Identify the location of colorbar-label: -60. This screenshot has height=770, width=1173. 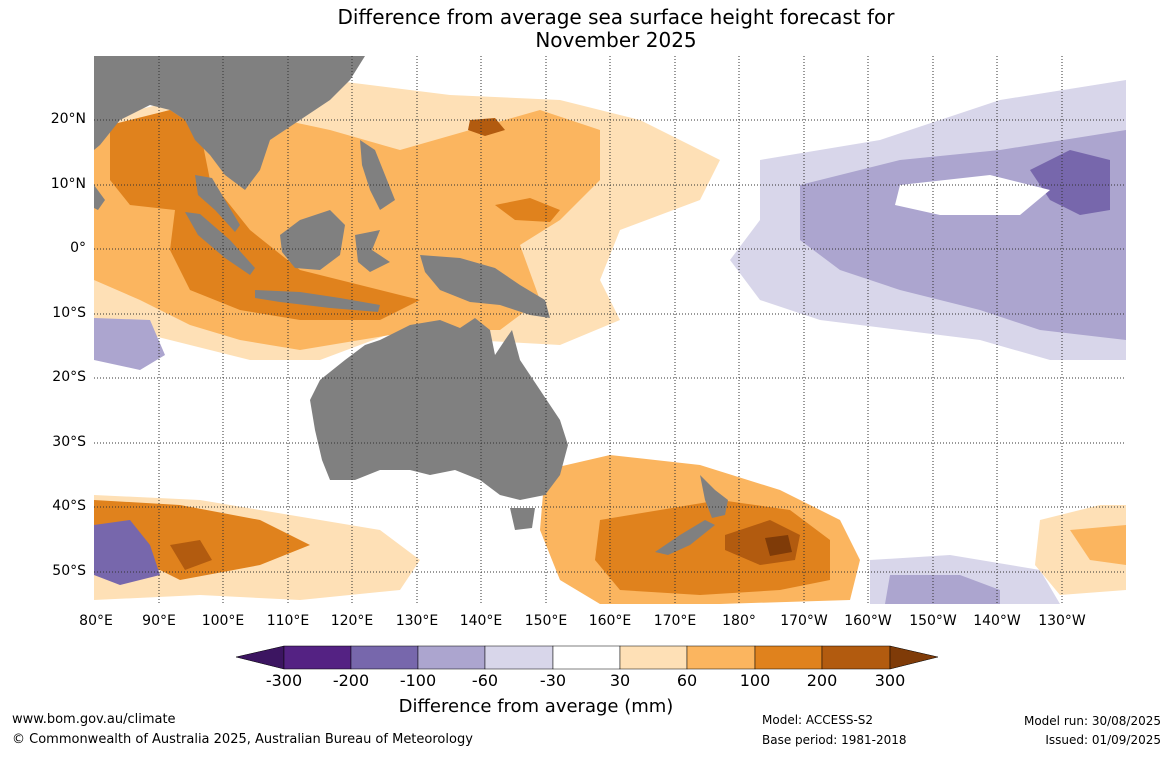
(485, 680).